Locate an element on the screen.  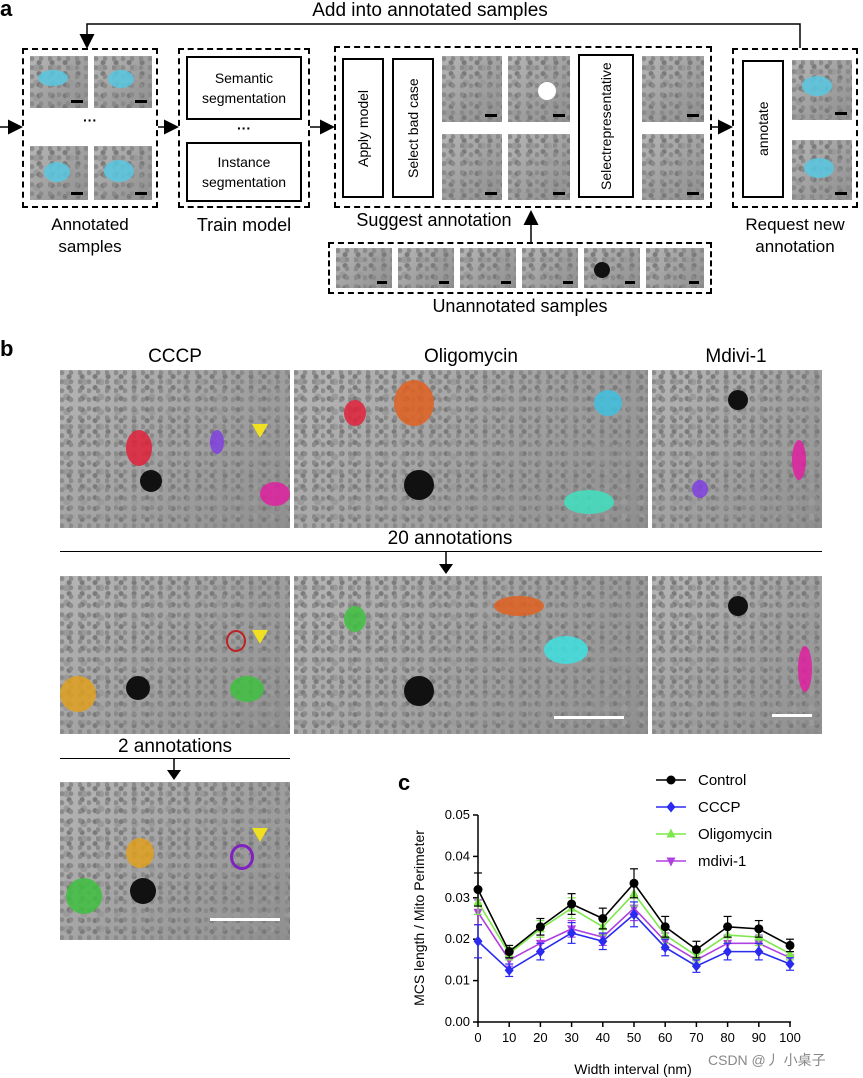
train-model-label: Train model is located at coordinates (244, 225).